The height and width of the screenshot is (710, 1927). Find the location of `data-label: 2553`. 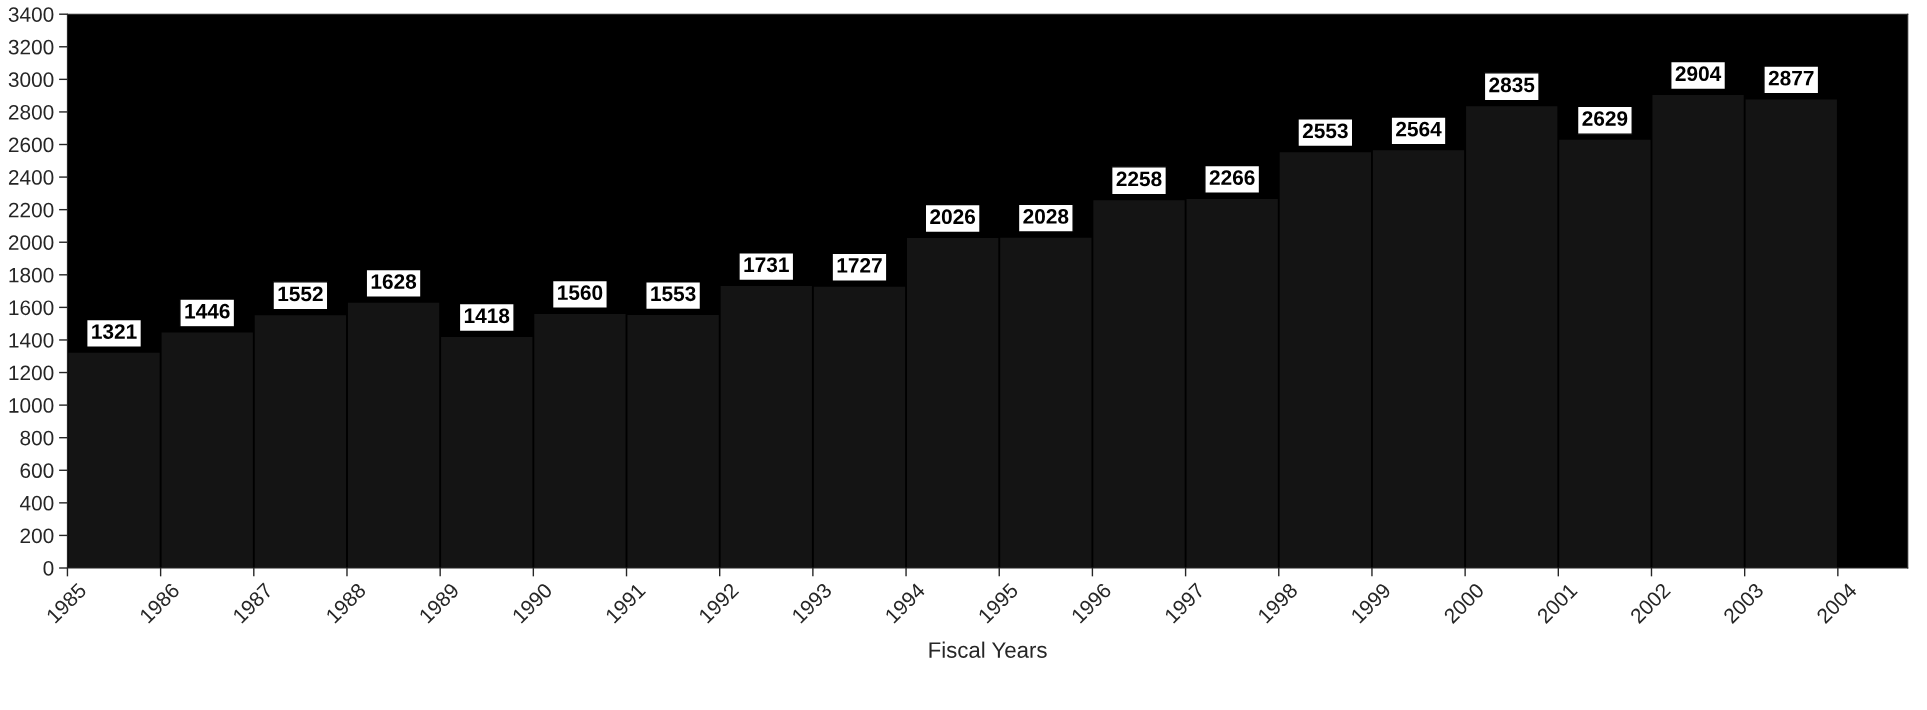

data-label: 2553 is located at coordinates (1325, 131).